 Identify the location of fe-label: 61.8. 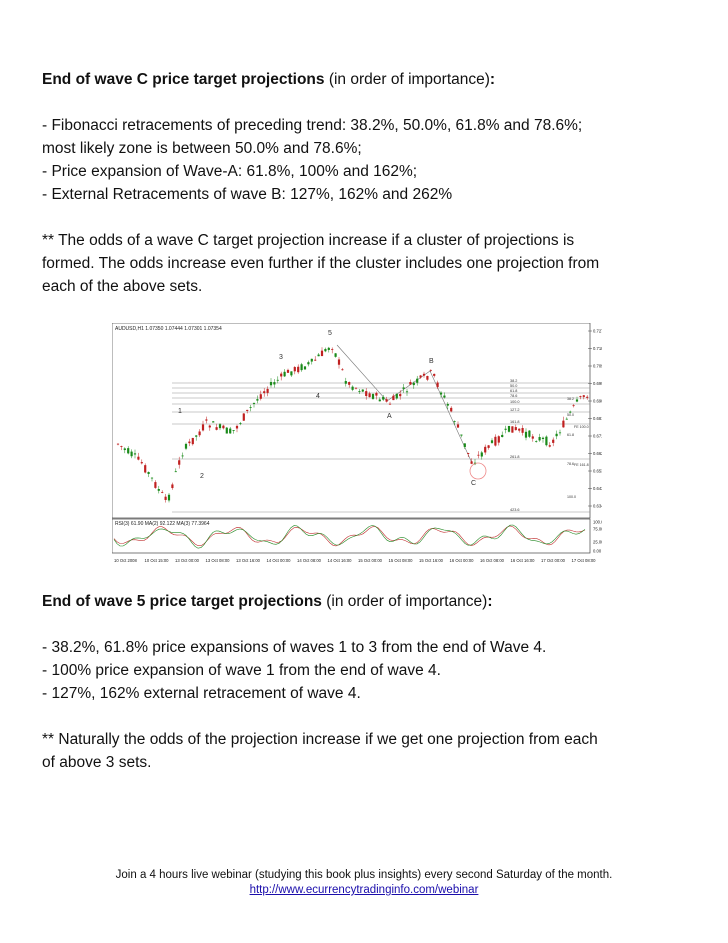
(570, 435).